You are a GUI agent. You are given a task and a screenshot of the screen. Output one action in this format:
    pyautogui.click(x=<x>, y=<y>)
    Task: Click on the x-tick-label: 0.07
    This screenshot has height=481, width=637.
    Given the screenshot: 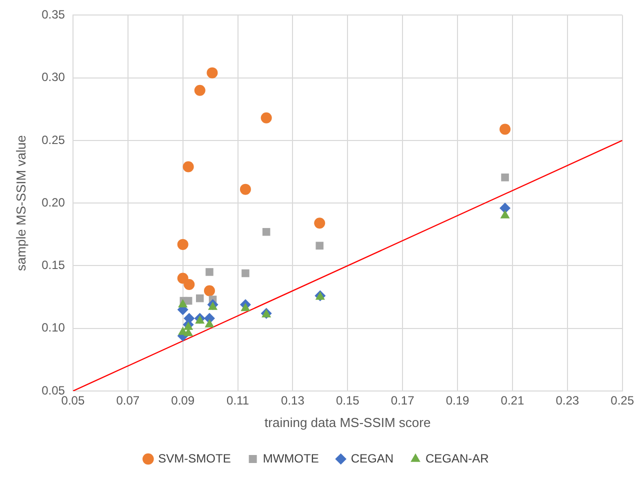 What is the action you would take?
    pyautogui.click(x=128, y=401)
    